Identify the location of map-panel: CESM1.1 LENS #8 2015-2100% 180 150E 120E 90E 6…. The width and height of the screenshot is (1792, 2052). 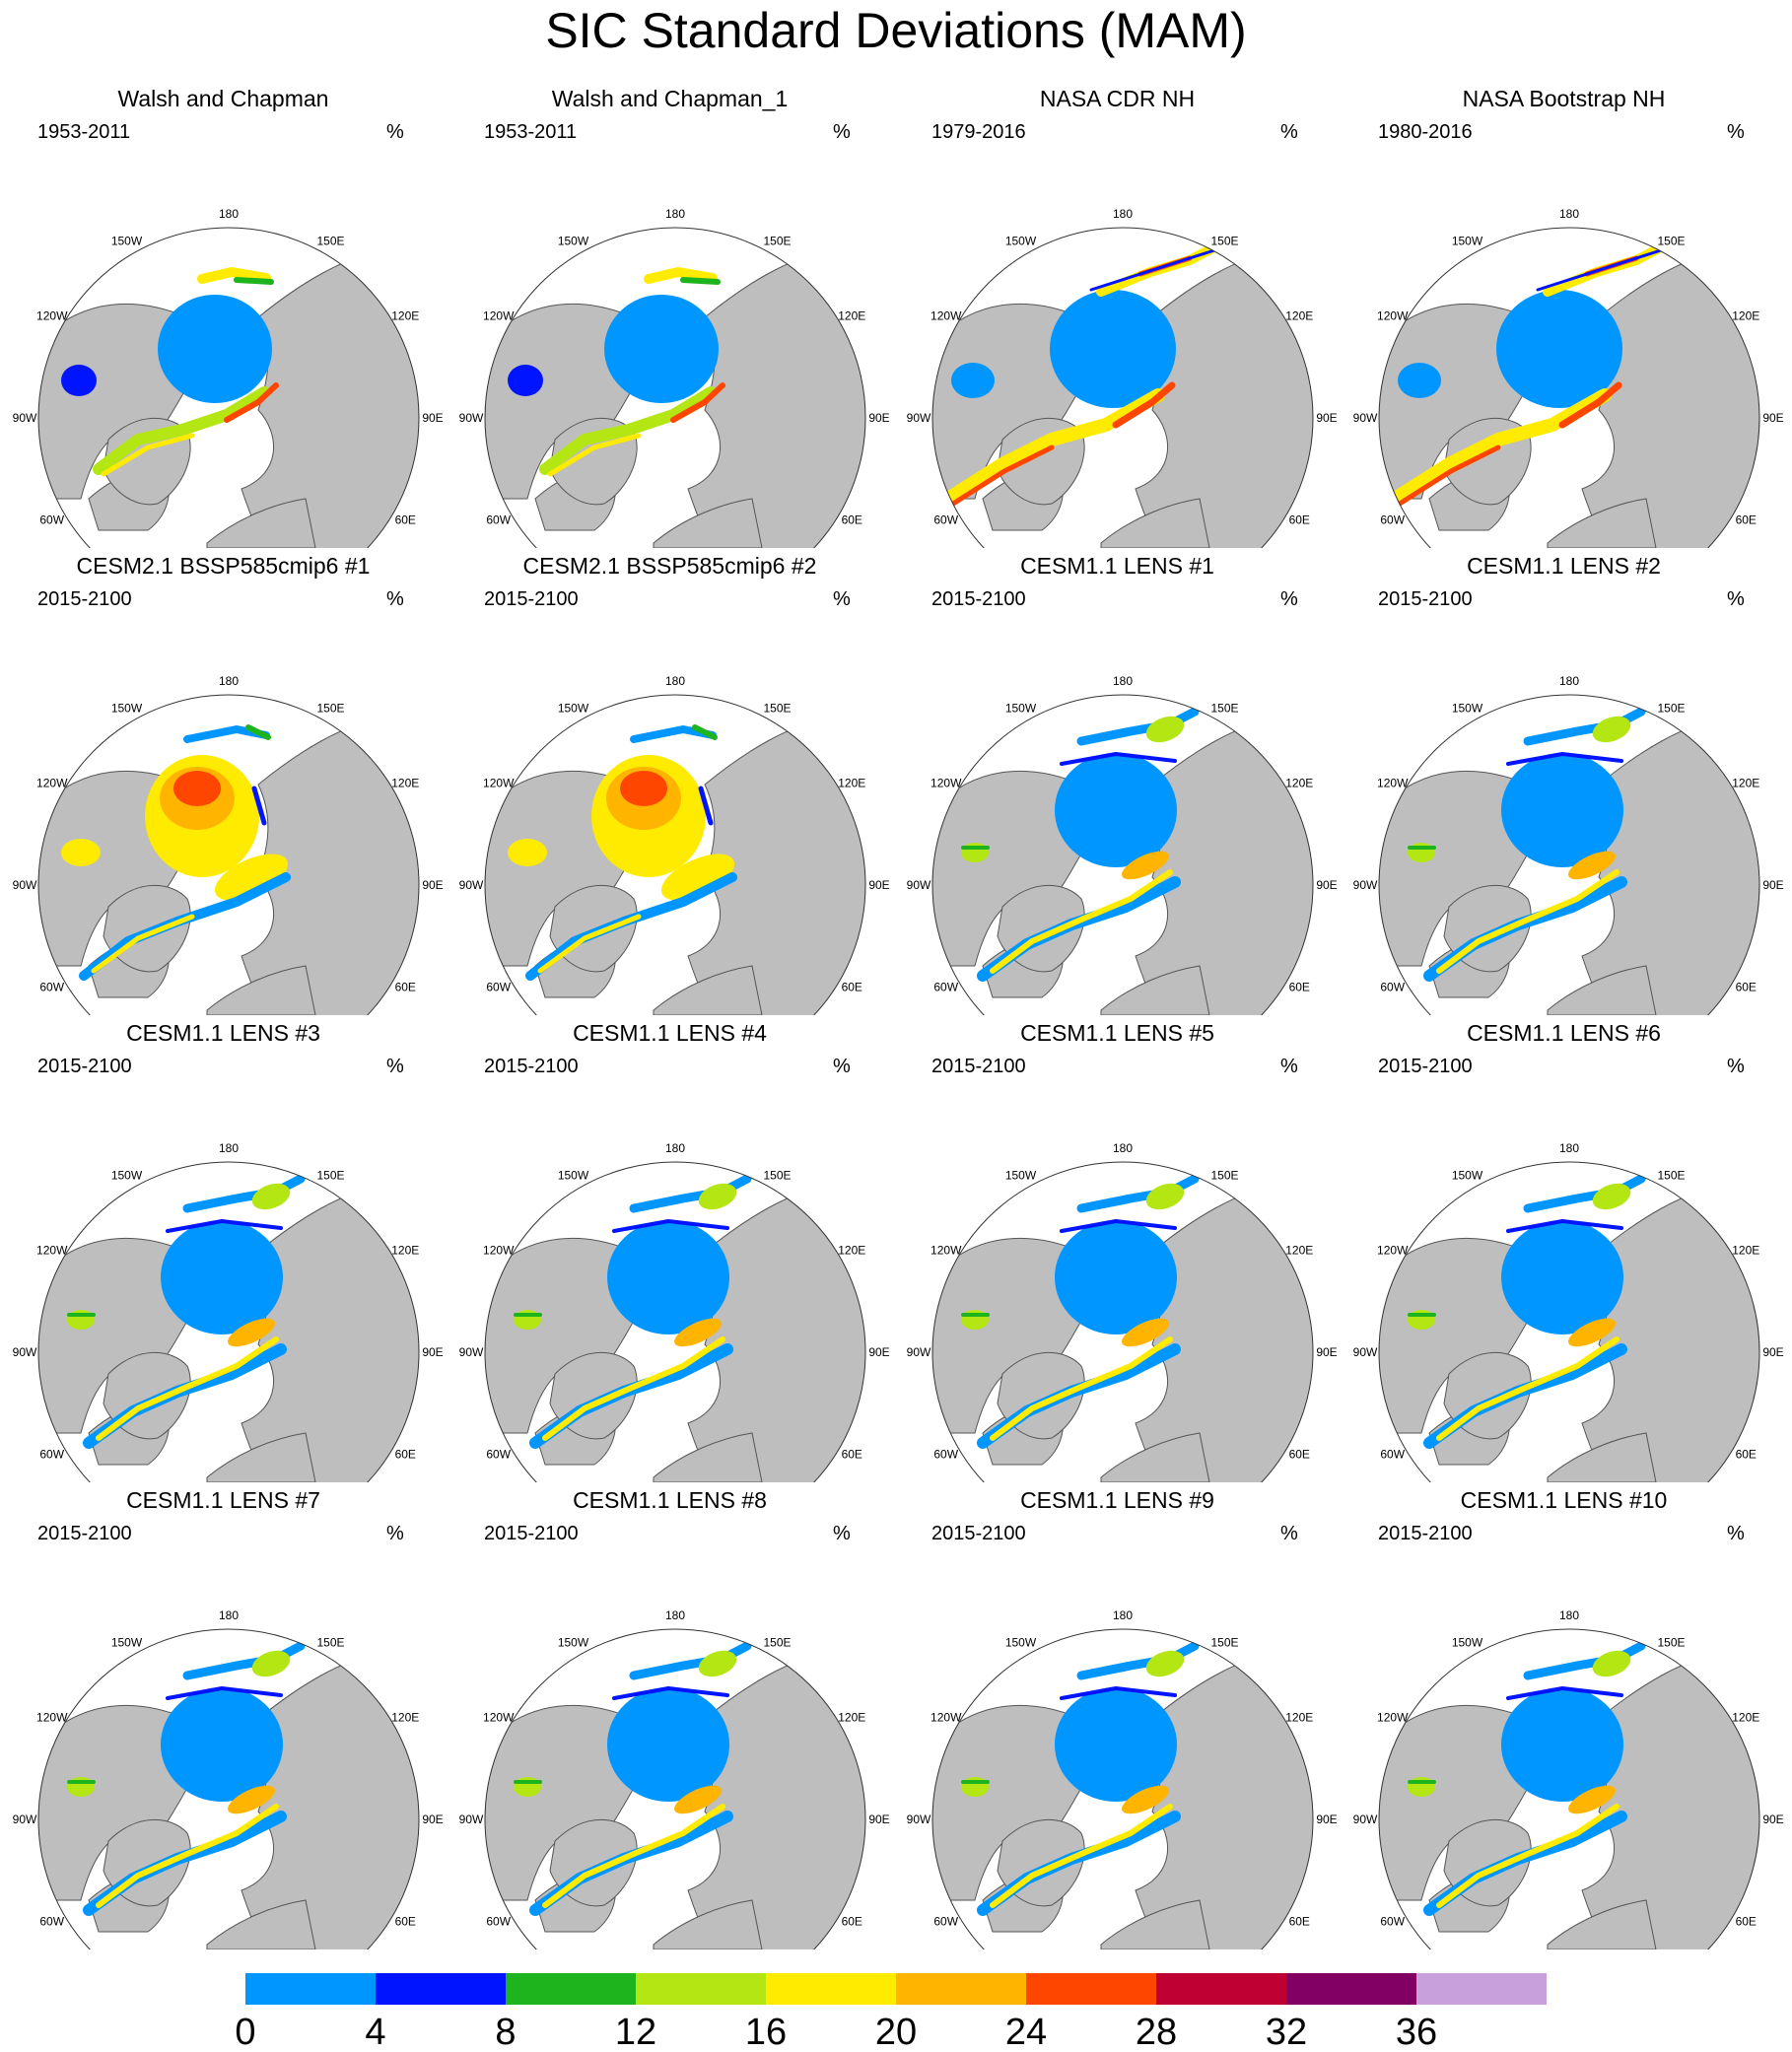
(670, 1717).